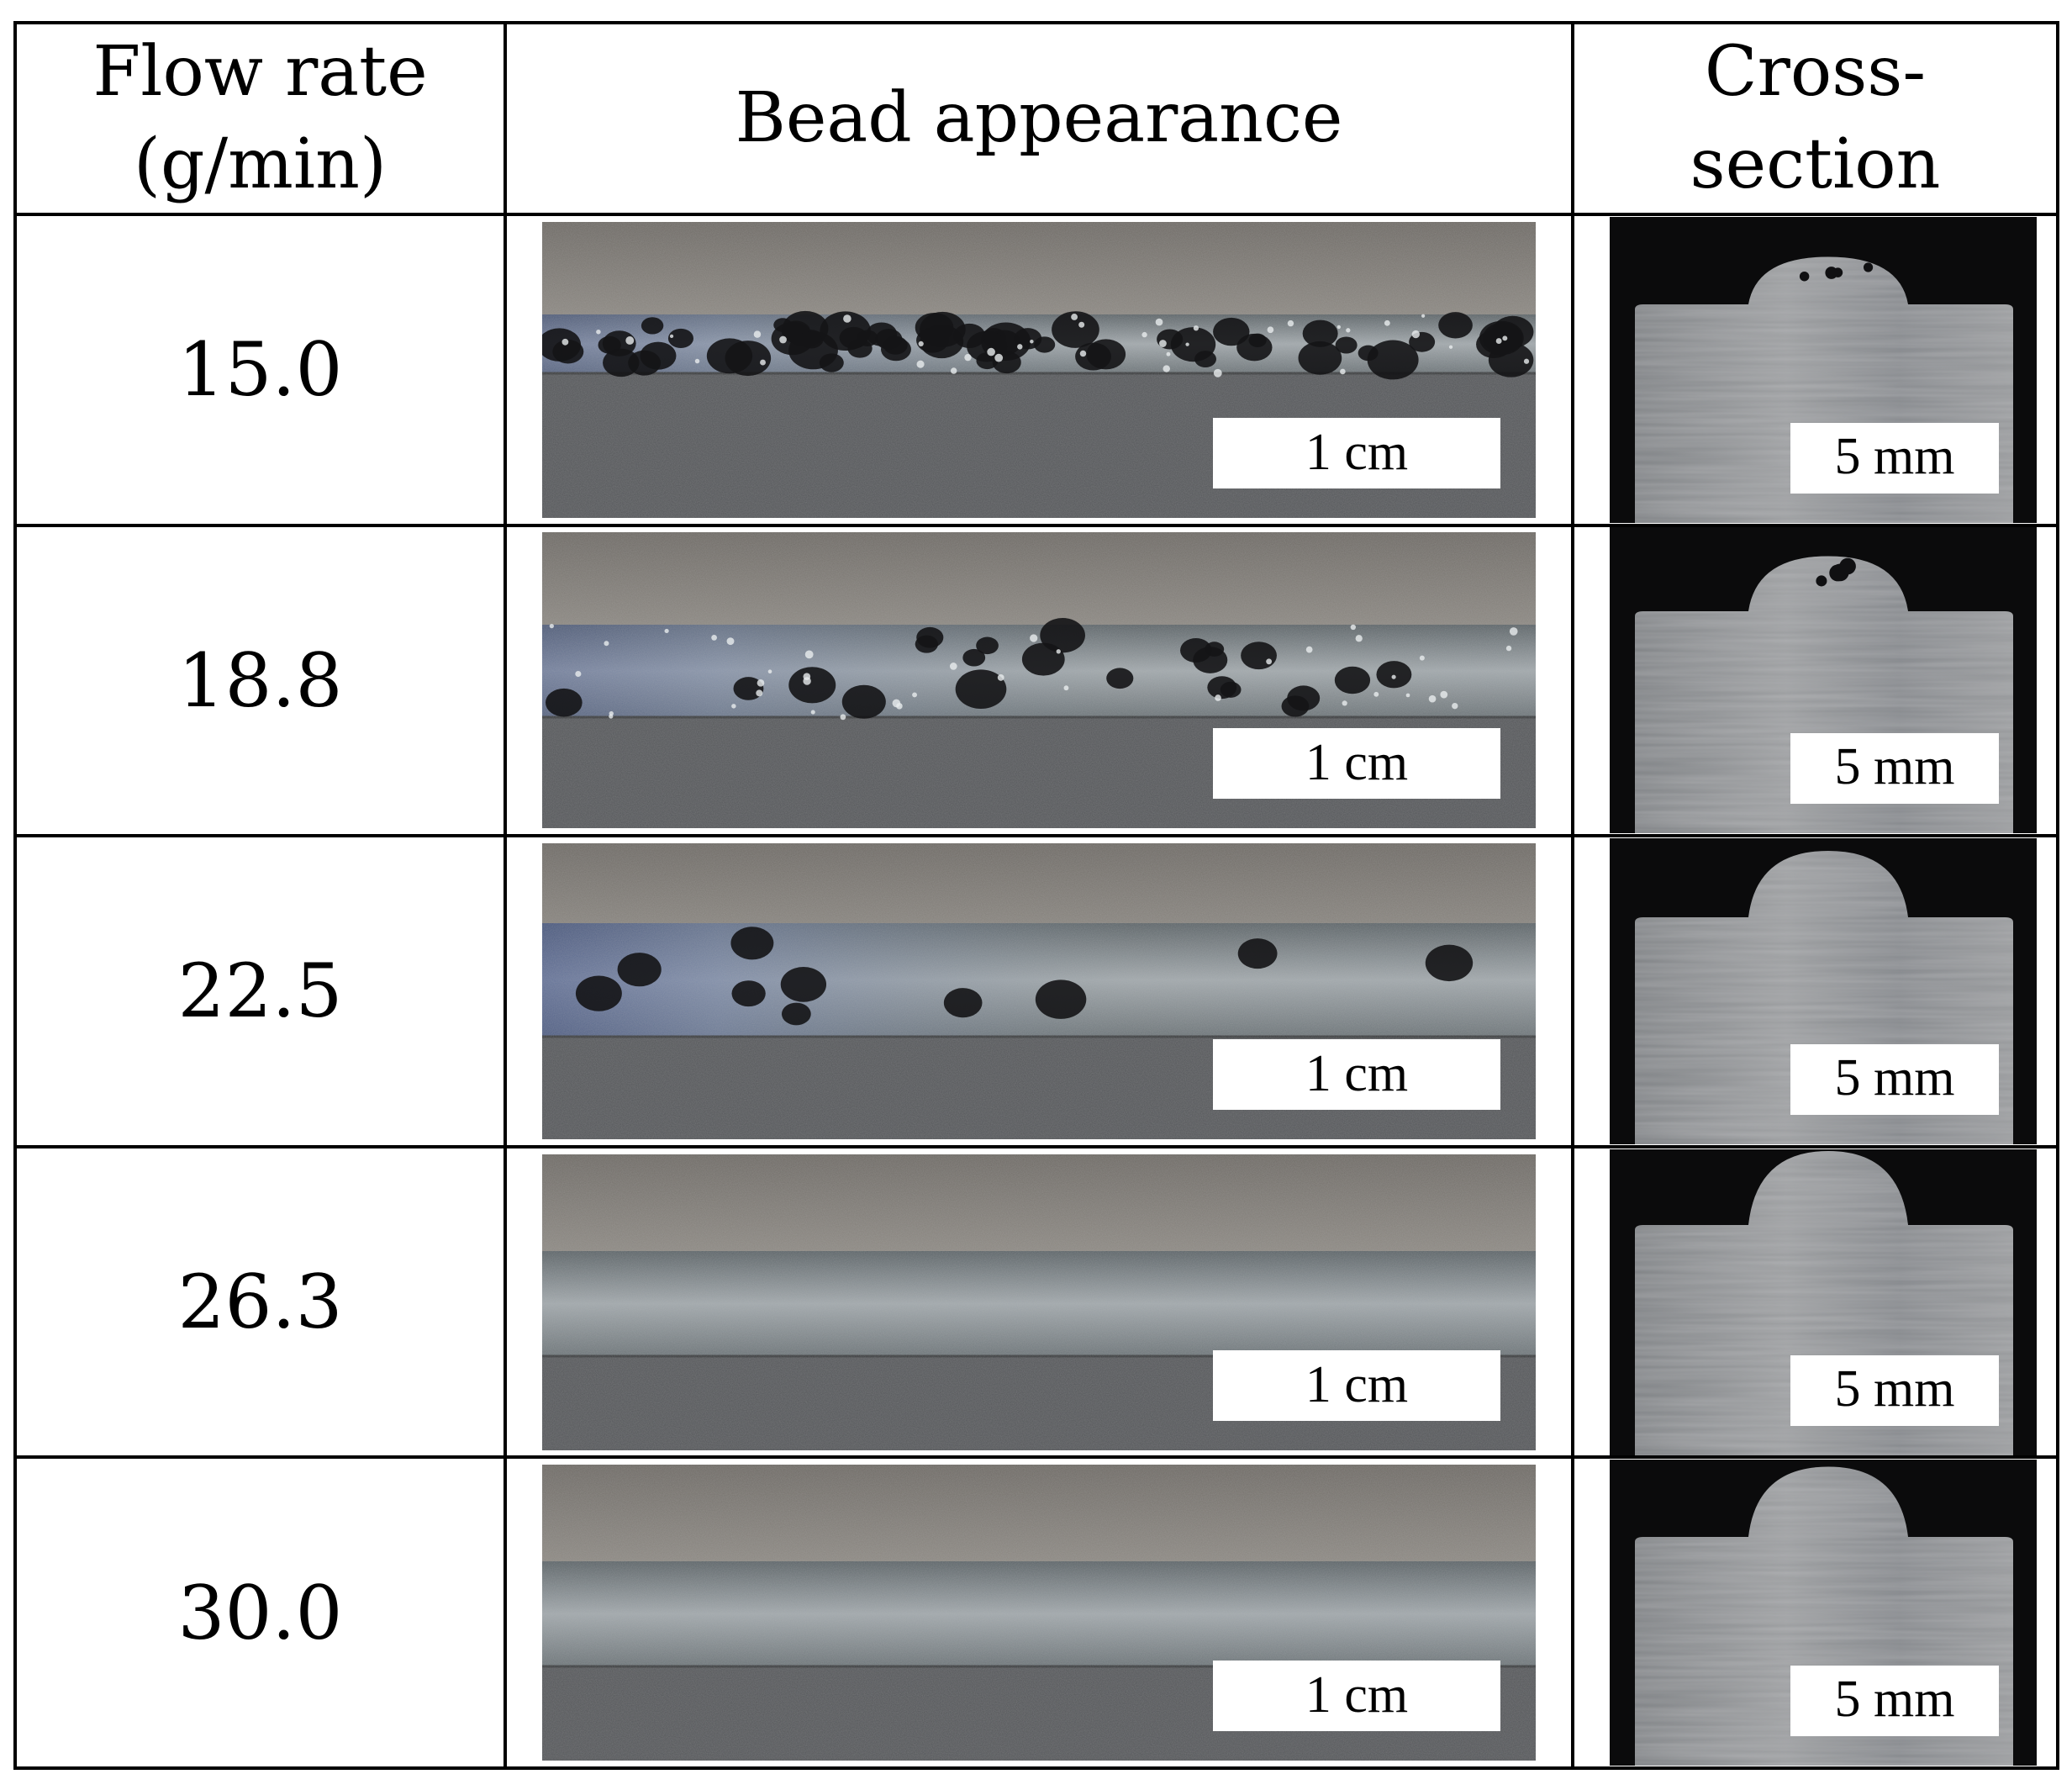 Image resolution: width=2072 pixels, height=1790 pixels. I want to click on flow-rate-value: 15.0, so click(260, 370).